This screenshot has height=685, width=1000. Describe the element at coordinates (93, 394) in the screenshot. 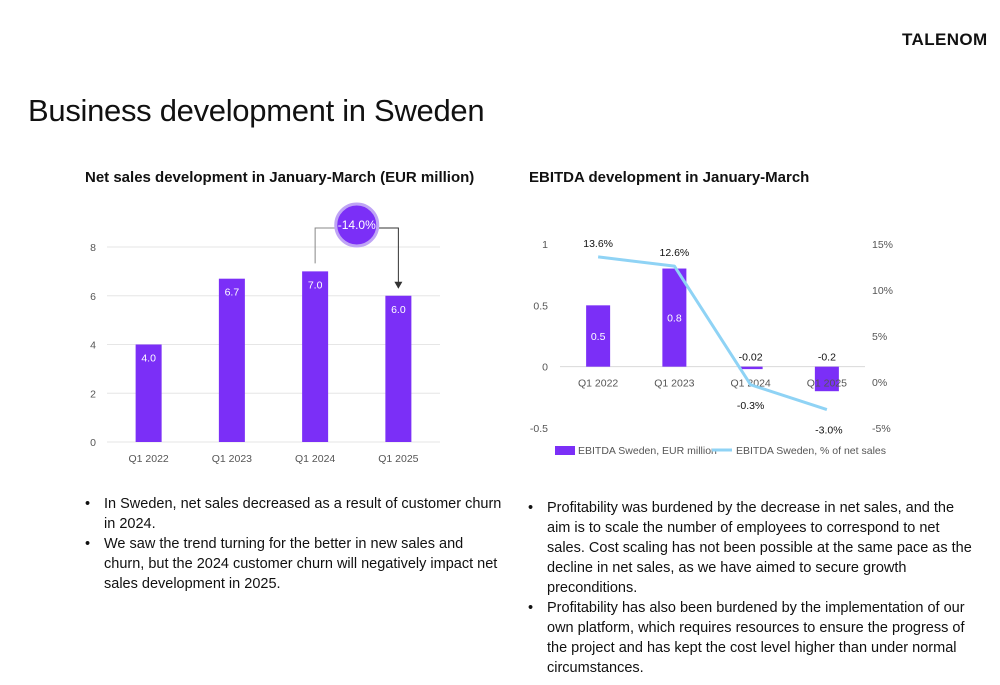

I see `y-tick-label: 2` at that location.